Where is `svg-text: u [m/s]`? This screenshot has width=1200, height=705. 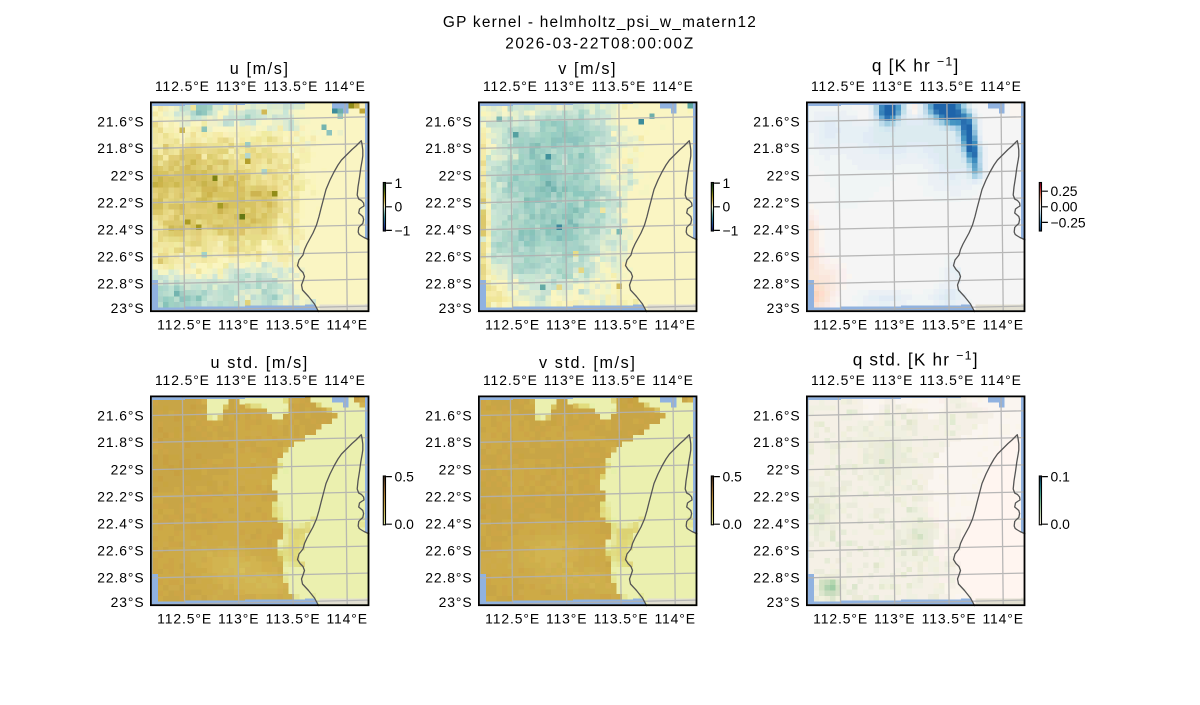
svg-text: u [m/s] is located at coordinates (260, 69).